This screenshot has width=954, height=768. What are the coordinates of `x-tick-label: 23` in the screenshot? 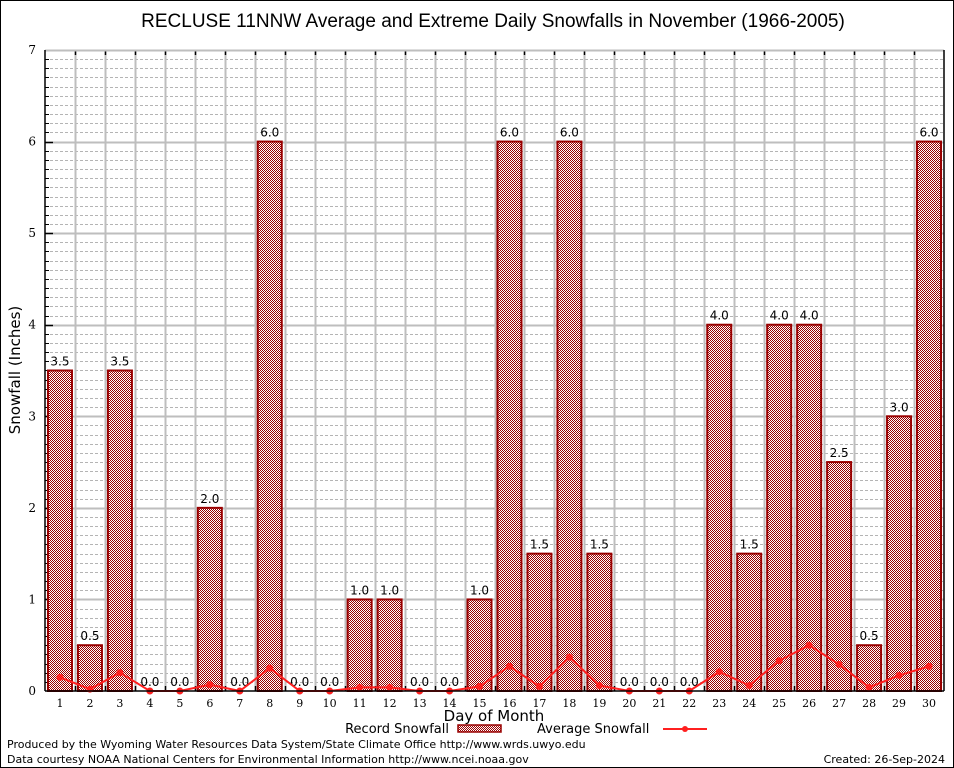 It's located at (719, 703).